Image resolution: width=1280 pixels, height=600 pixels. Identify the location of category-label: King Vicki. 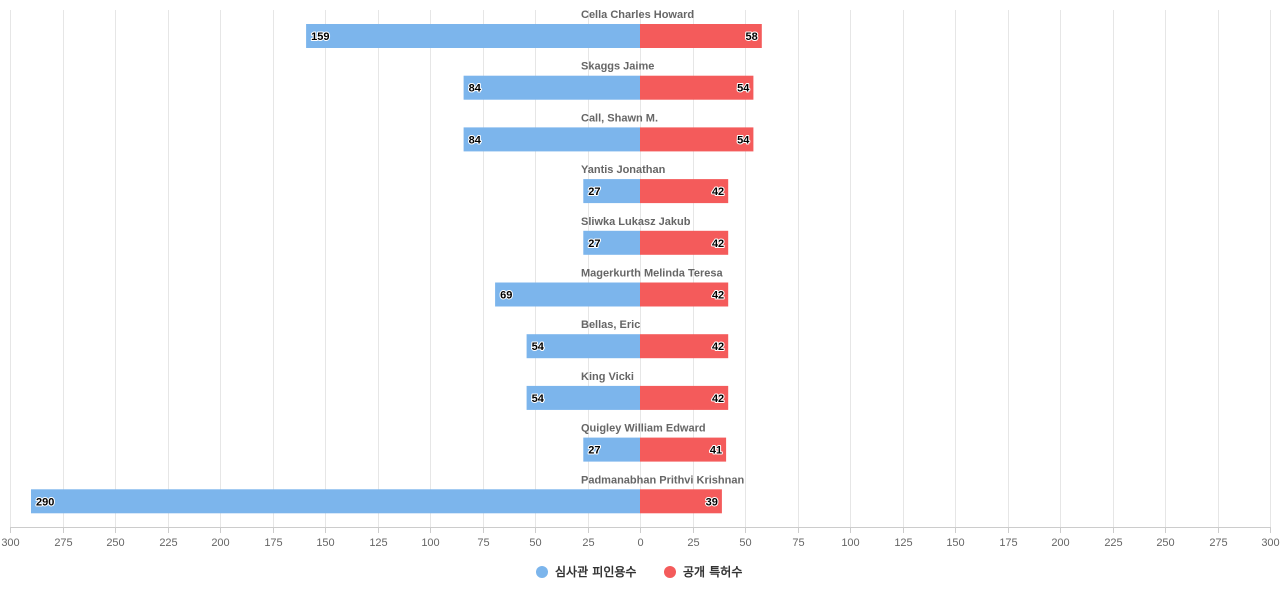
(607, 377).